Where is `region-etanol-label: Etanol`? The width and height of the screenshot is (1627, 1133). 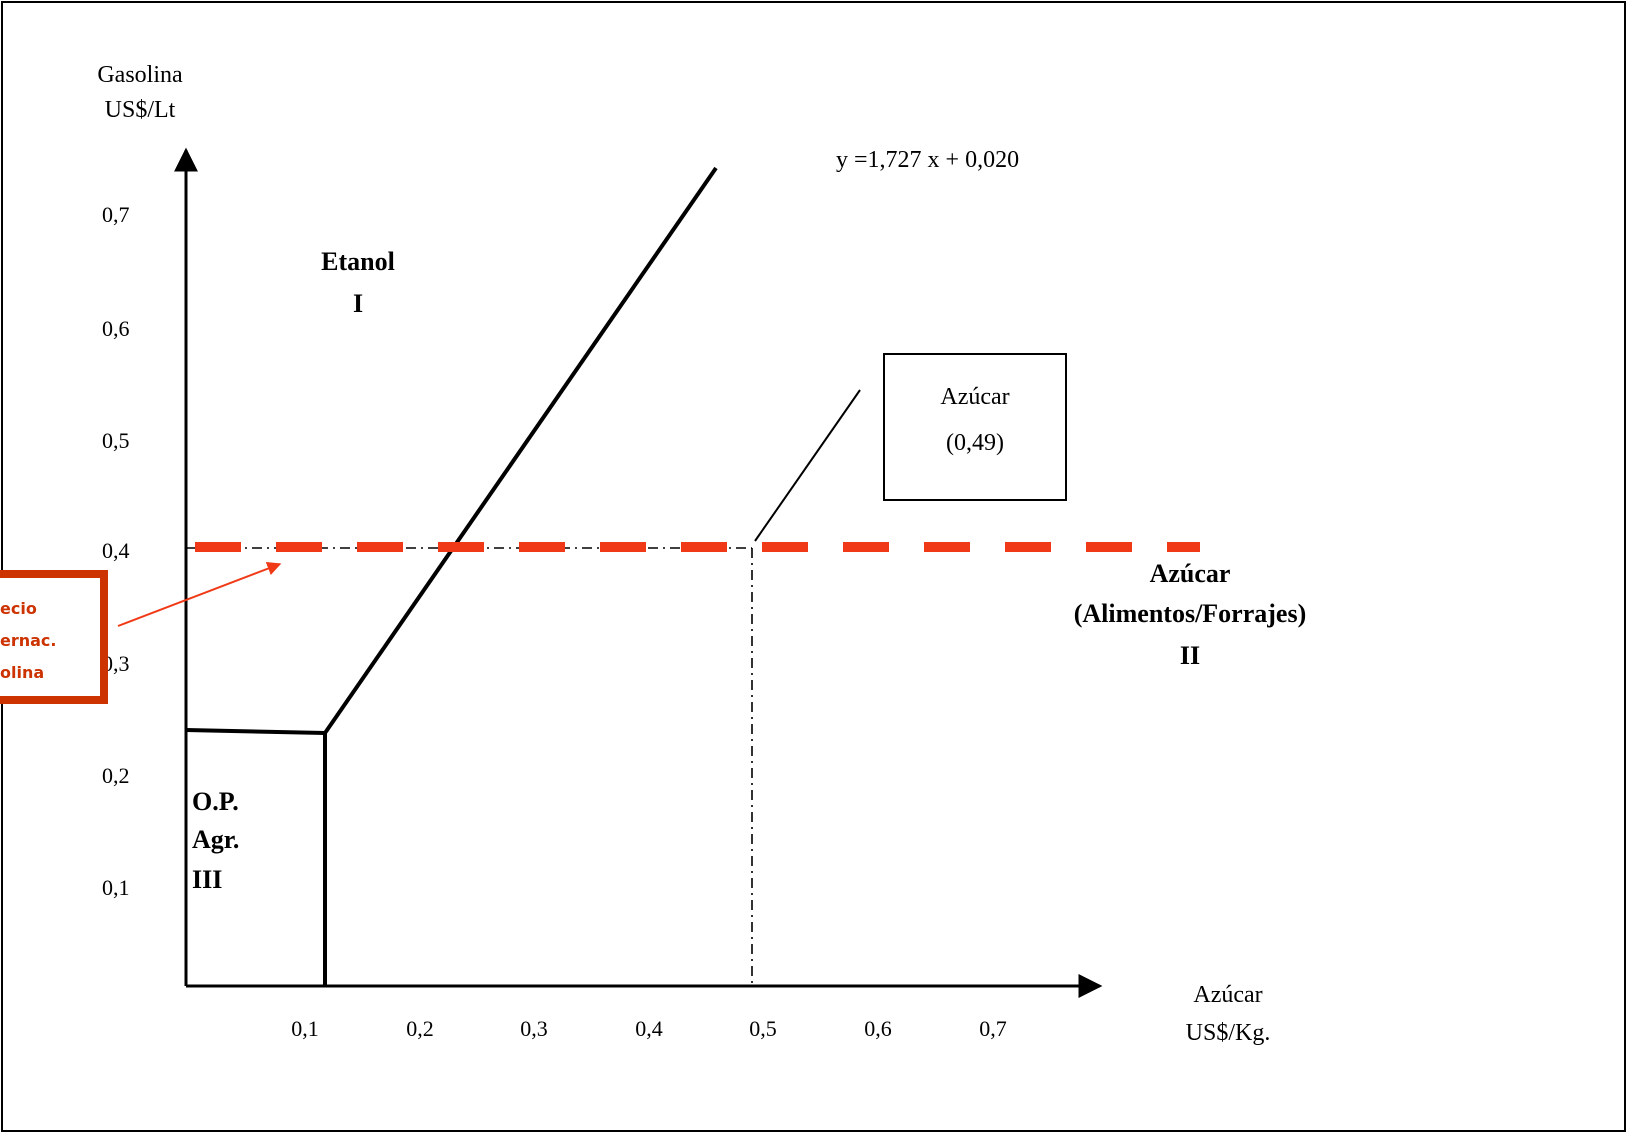 region-etanol-label: Etanol is located at coordinates (358, 261).